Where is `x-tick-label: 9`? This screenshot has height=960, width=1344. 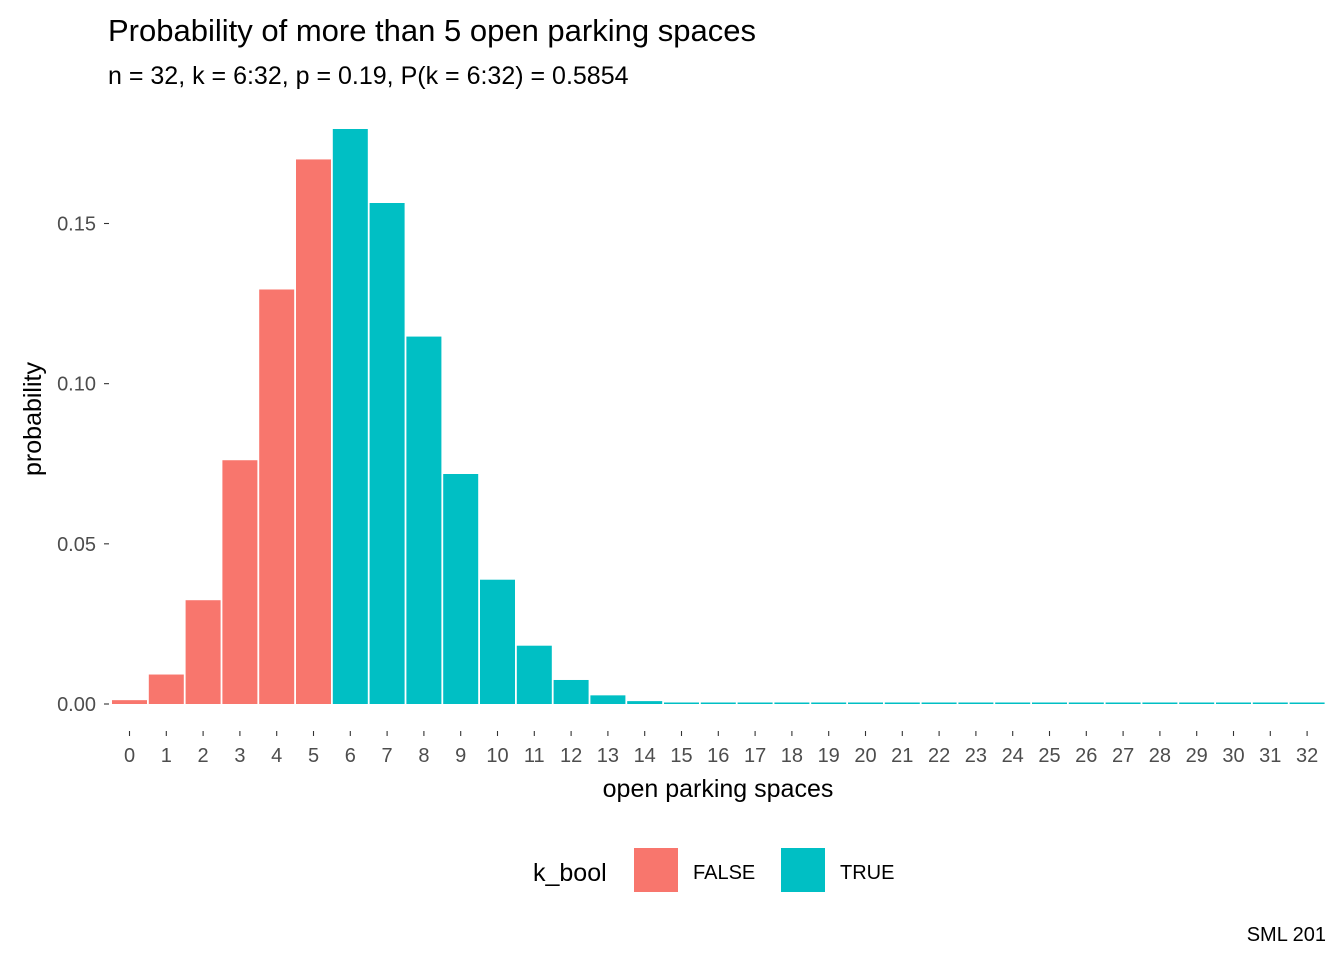
x-tick-label: 9 is located at coordinates (460, 756).